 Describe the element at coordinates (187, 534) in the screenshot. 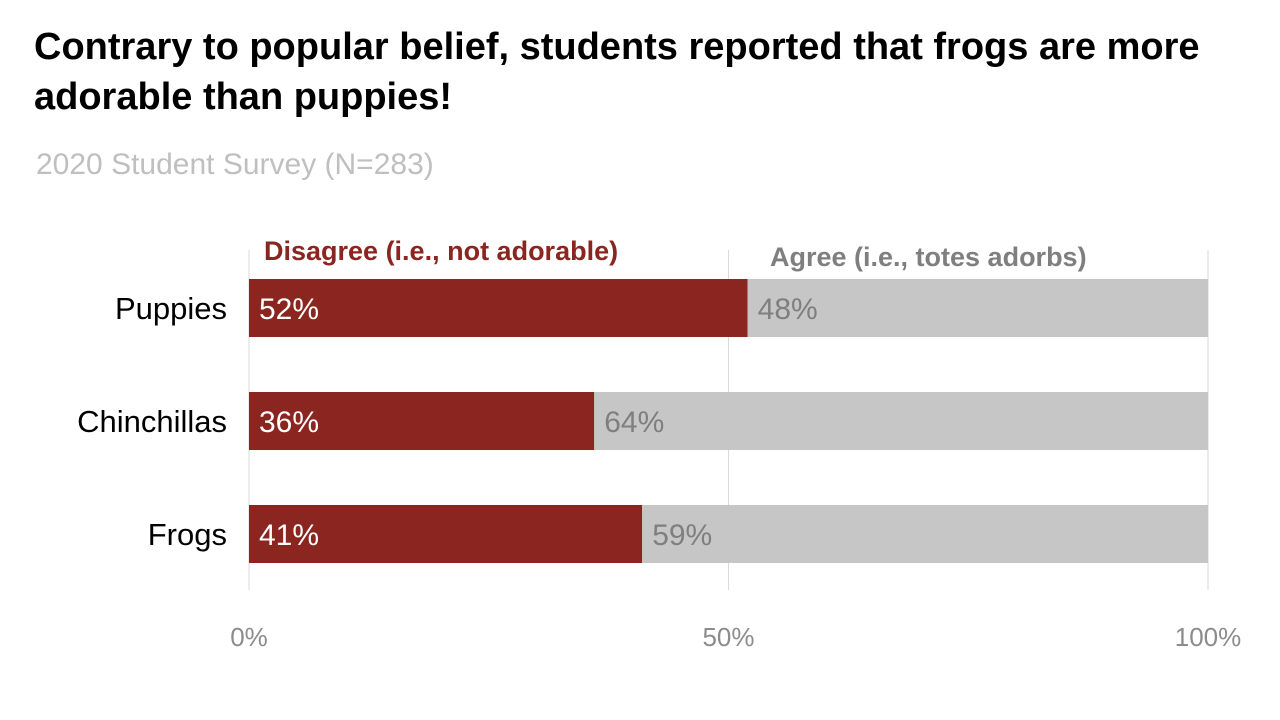

I see `category-label-frogs: Frogs` at that location.